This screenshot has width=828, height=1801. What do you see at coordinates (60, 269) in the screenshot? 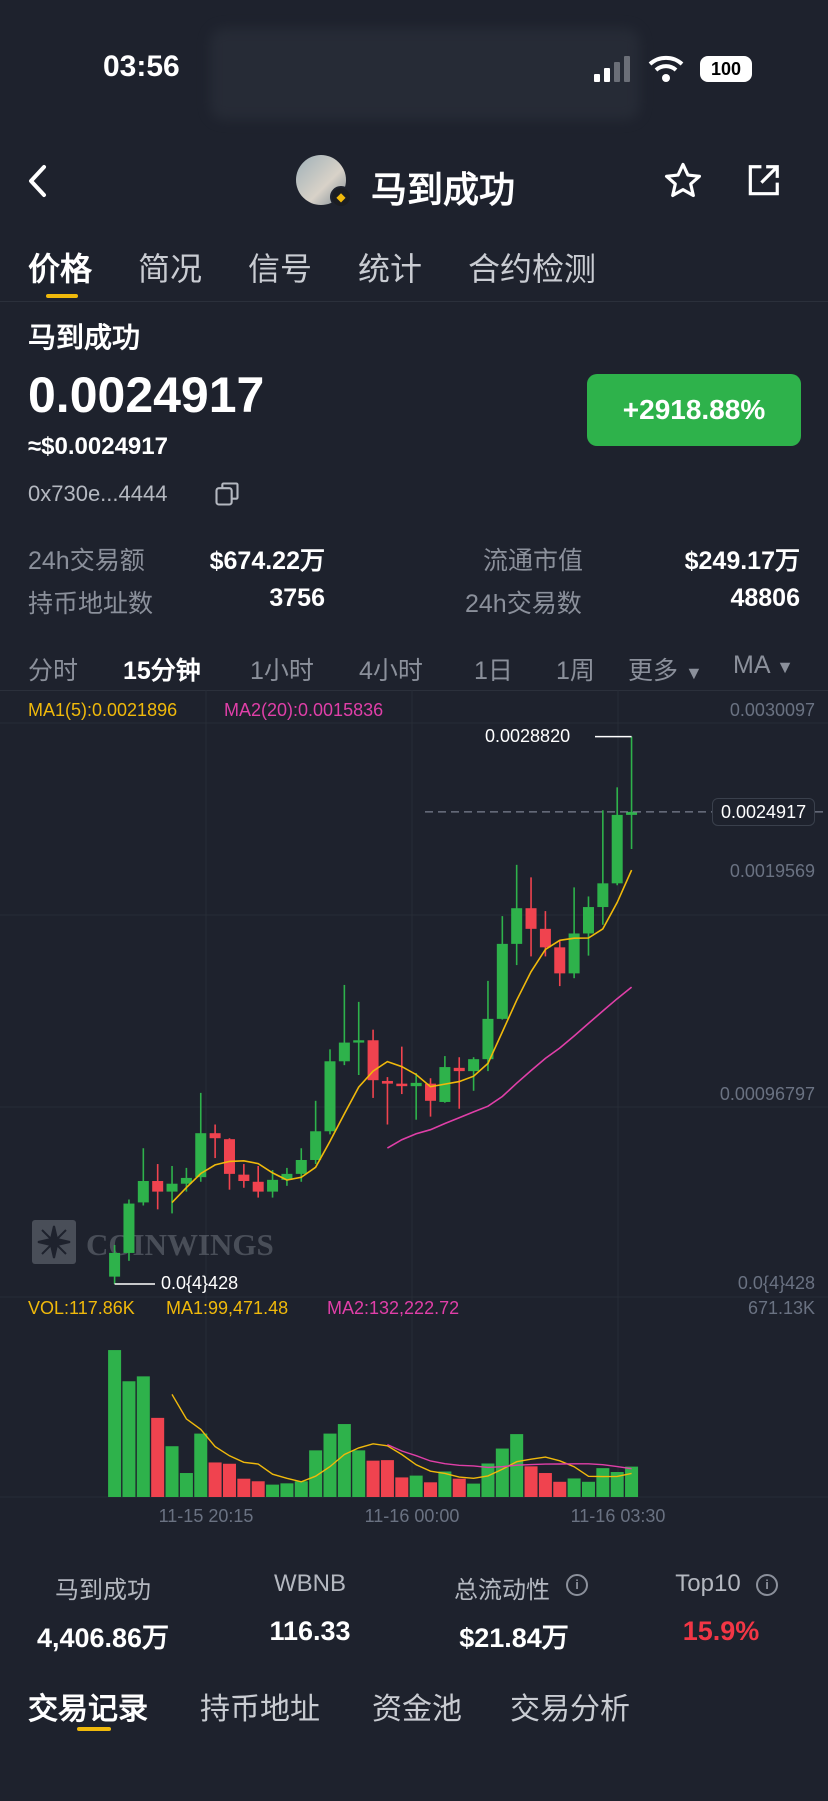
I see `tab-price: 价格` at bounding box center [60, 269].